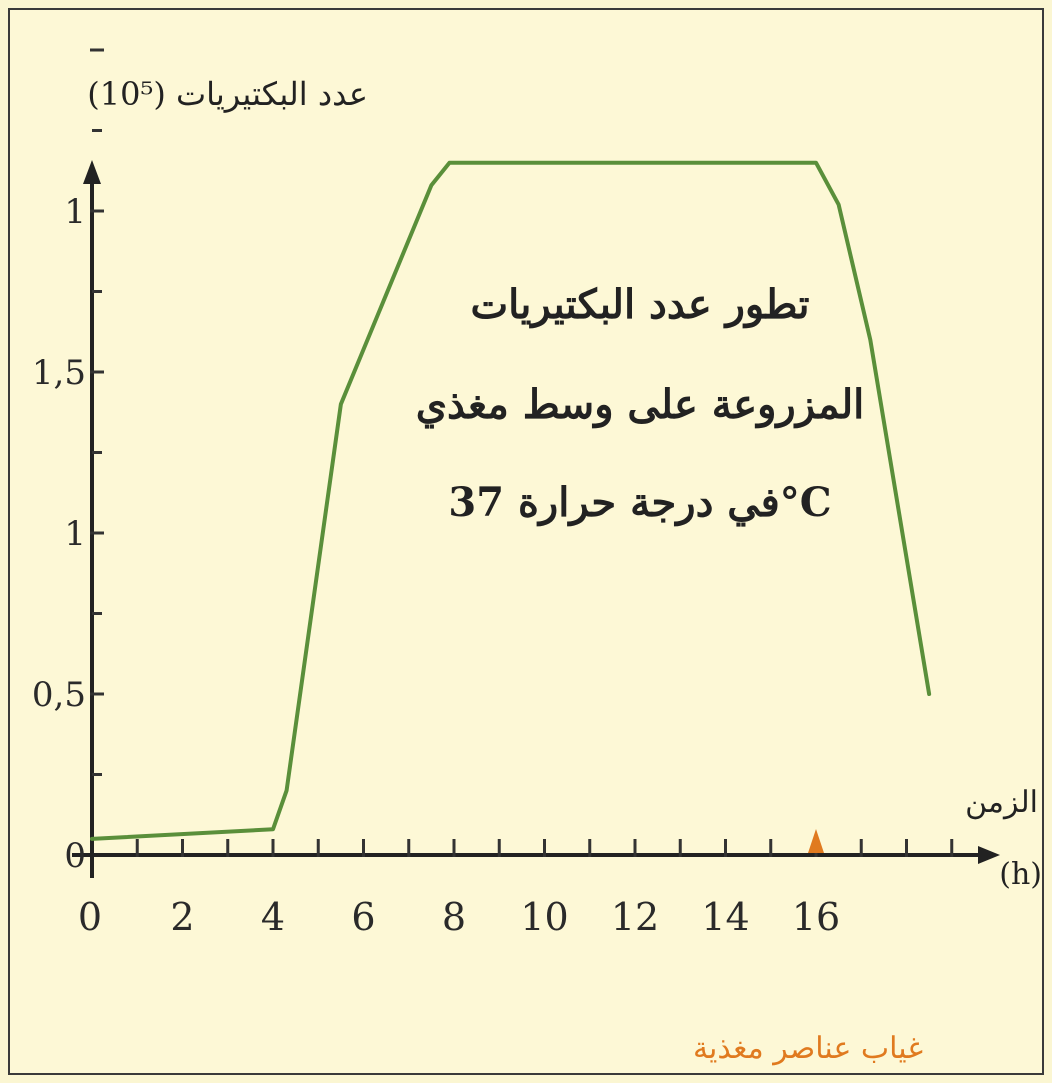 Image resolution: width=1052 pixels, height=1083 pixels. I want to click on y-tick-label: 1,5, so click(59, 373).